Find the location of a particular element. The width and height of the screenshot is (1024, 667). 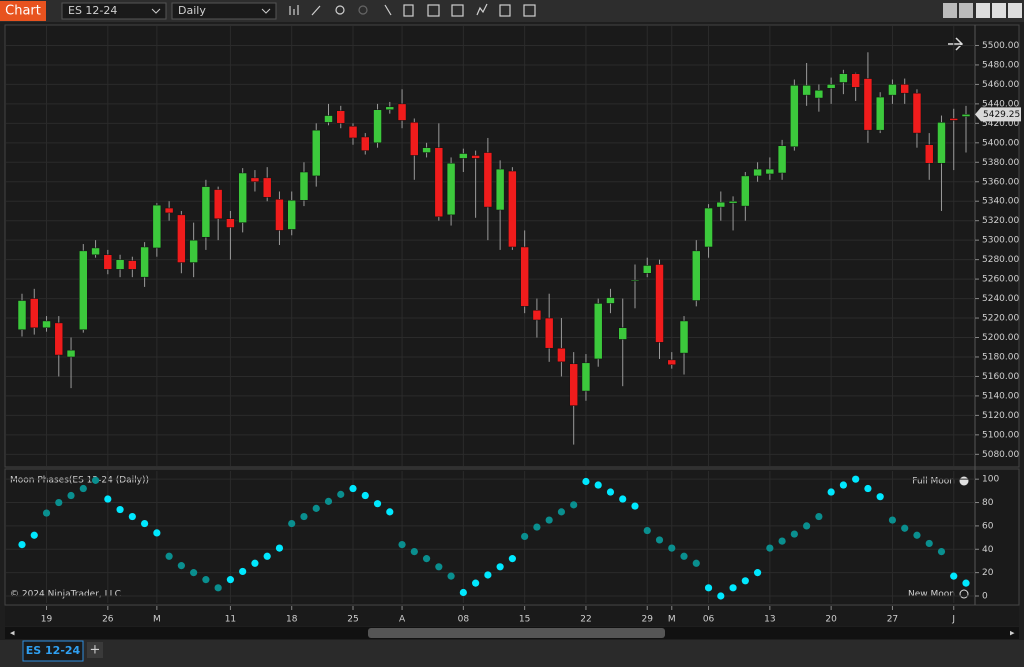

x-tick-label: 18 is located at coordinates (292, 620).